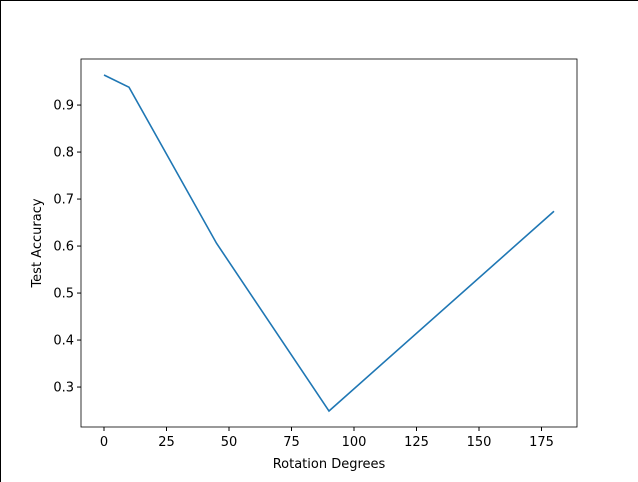  I want to click on y-tick-label: 0.7, so click(63, 200).